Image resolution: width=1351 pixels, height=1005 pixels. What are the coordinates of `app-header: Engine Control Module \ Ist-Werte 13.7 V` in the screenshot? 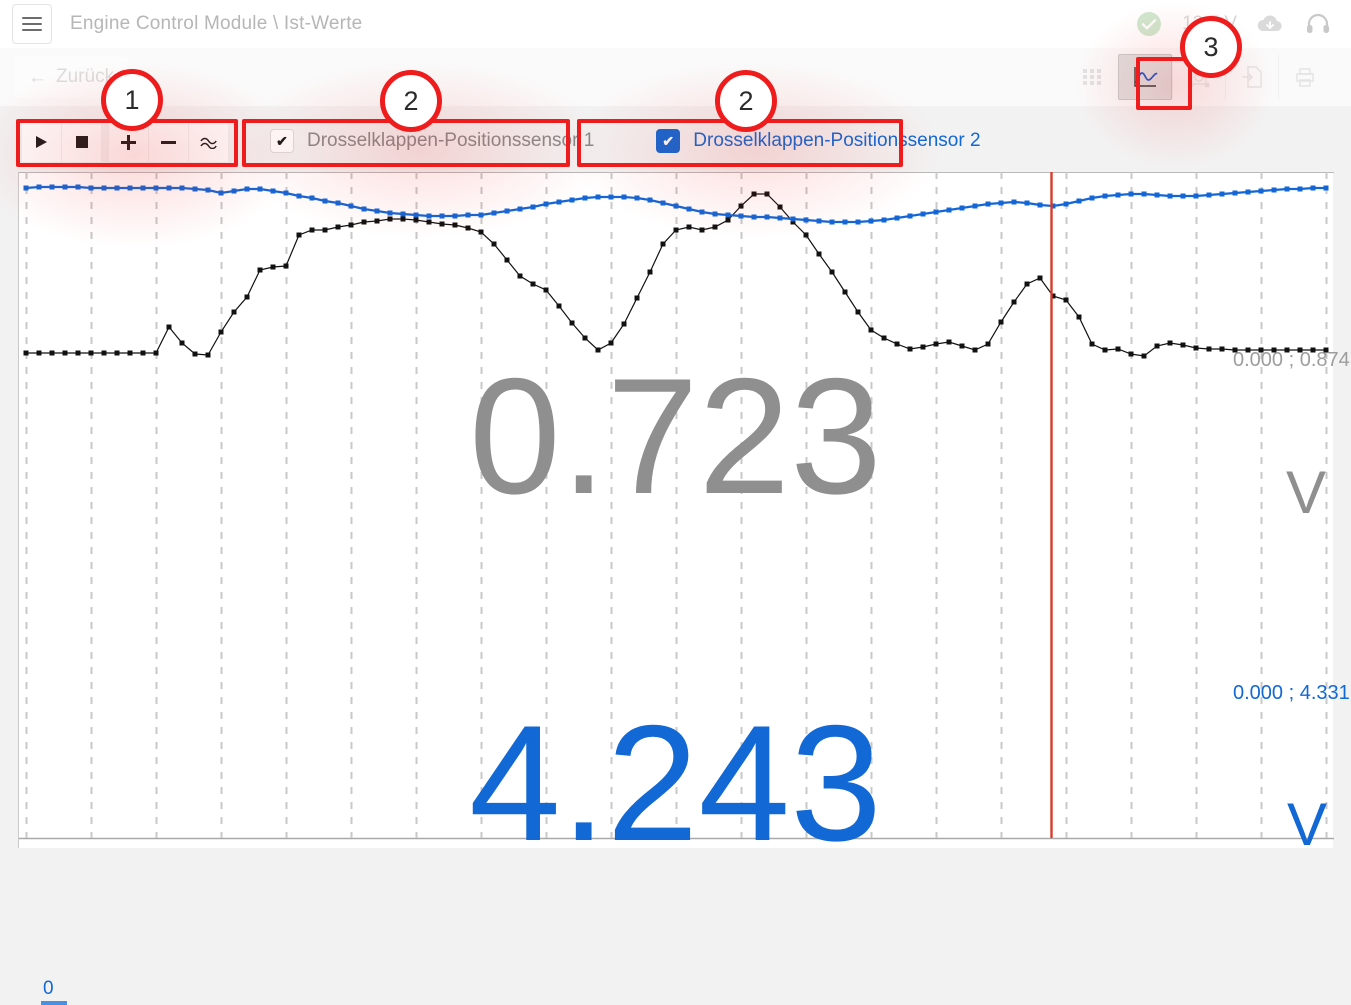 It's located at (675, 24).